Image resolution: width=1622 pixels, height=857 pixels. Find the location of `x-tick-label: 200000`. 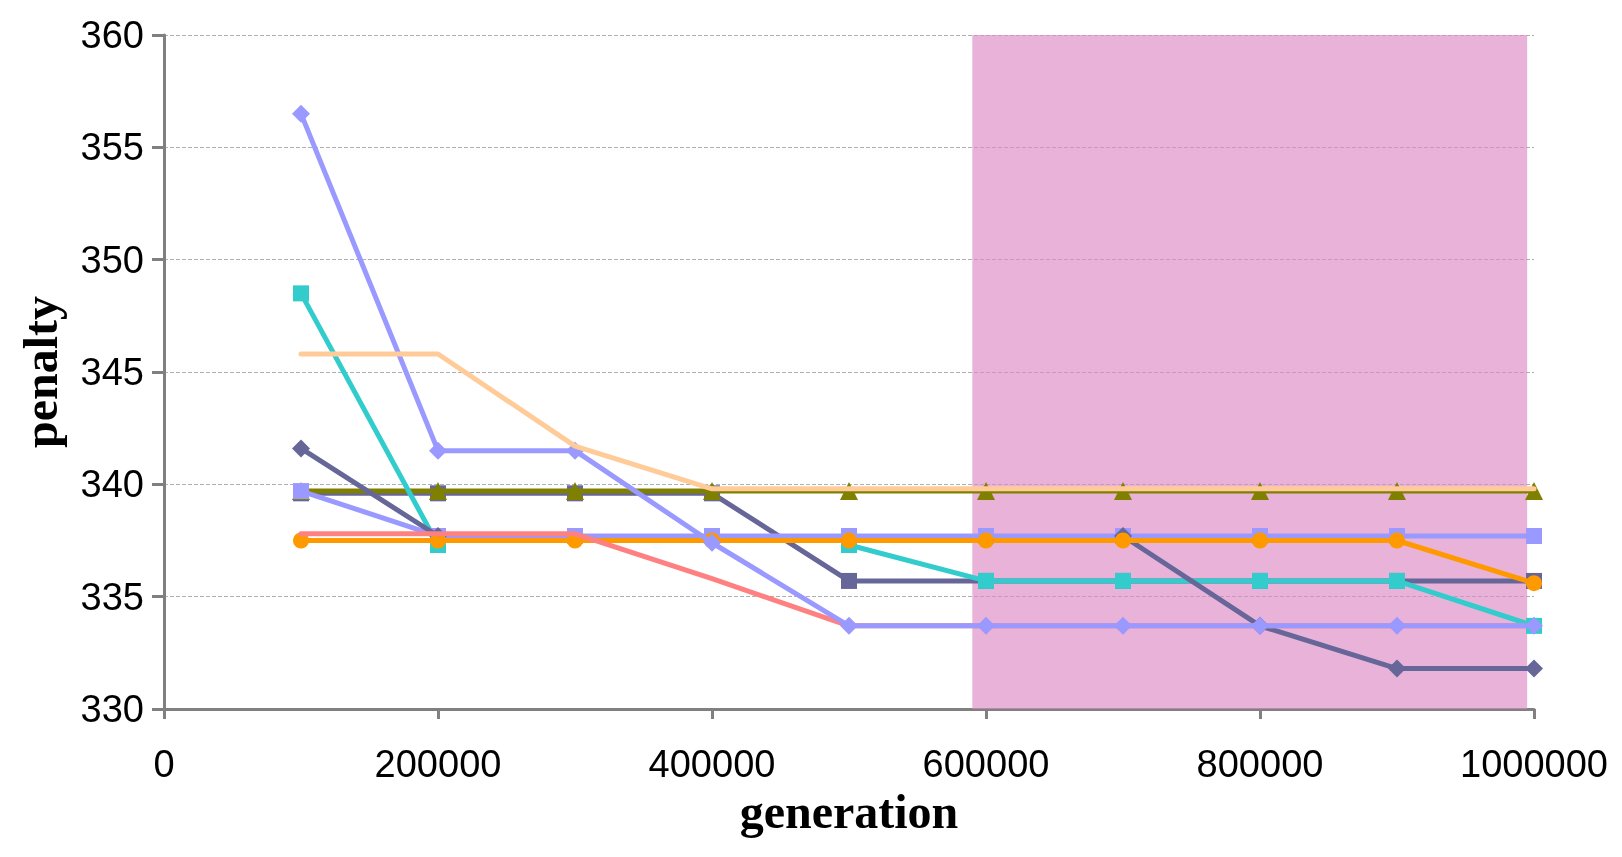

x-tick-label: 200000 is located at coordinates (438, 764).